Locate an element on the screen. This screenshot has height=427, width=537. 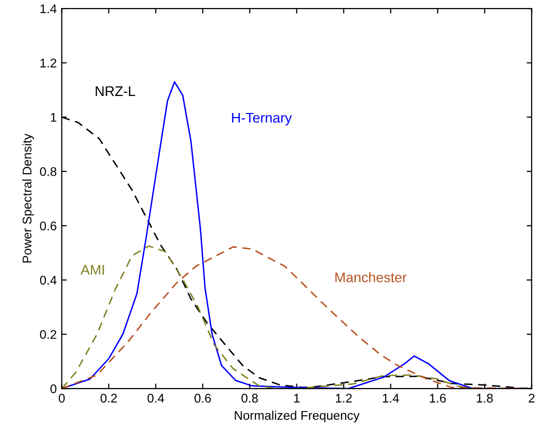
y-tick-label: 0.2 is located at coordinates (48, 334).